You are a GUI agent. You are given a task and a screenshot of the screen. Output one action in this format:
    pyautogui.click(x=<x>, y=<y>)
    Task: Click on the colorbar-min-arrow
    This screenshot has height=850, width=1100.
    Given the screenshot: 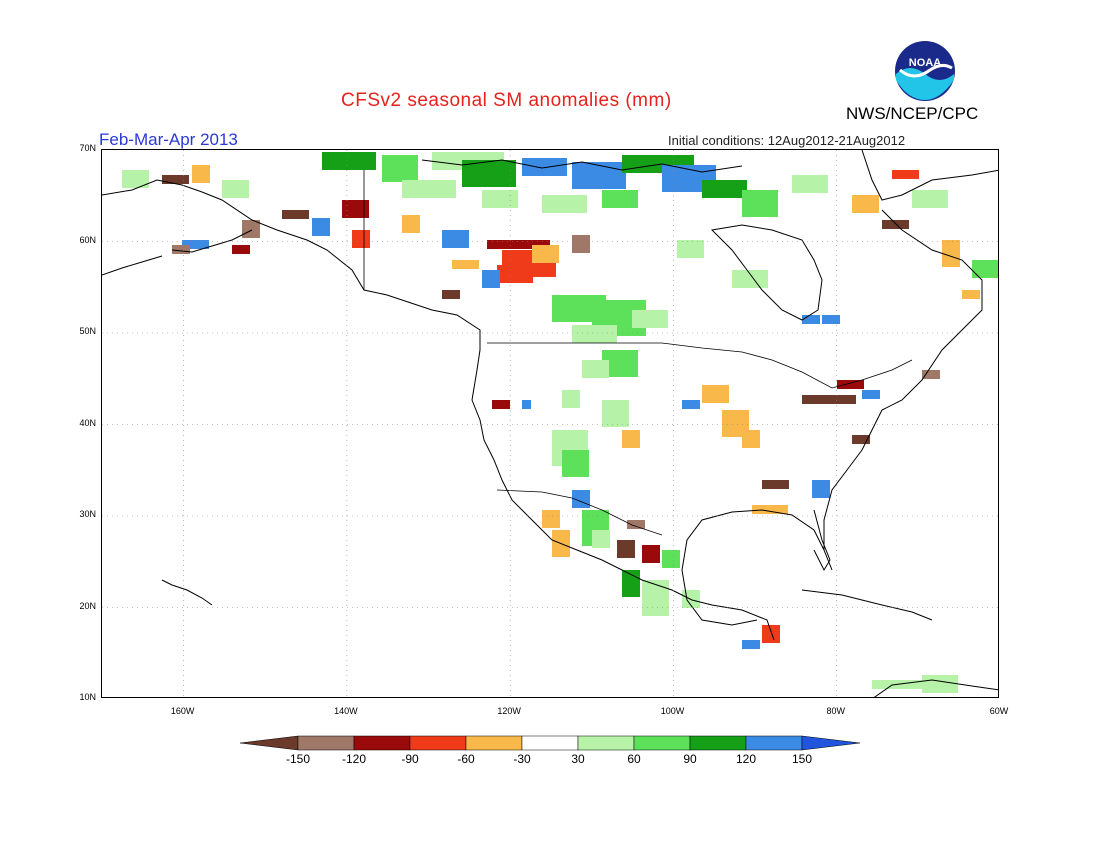 What is the action you would take?
    pyautogui.click(x=269, y=743)
    